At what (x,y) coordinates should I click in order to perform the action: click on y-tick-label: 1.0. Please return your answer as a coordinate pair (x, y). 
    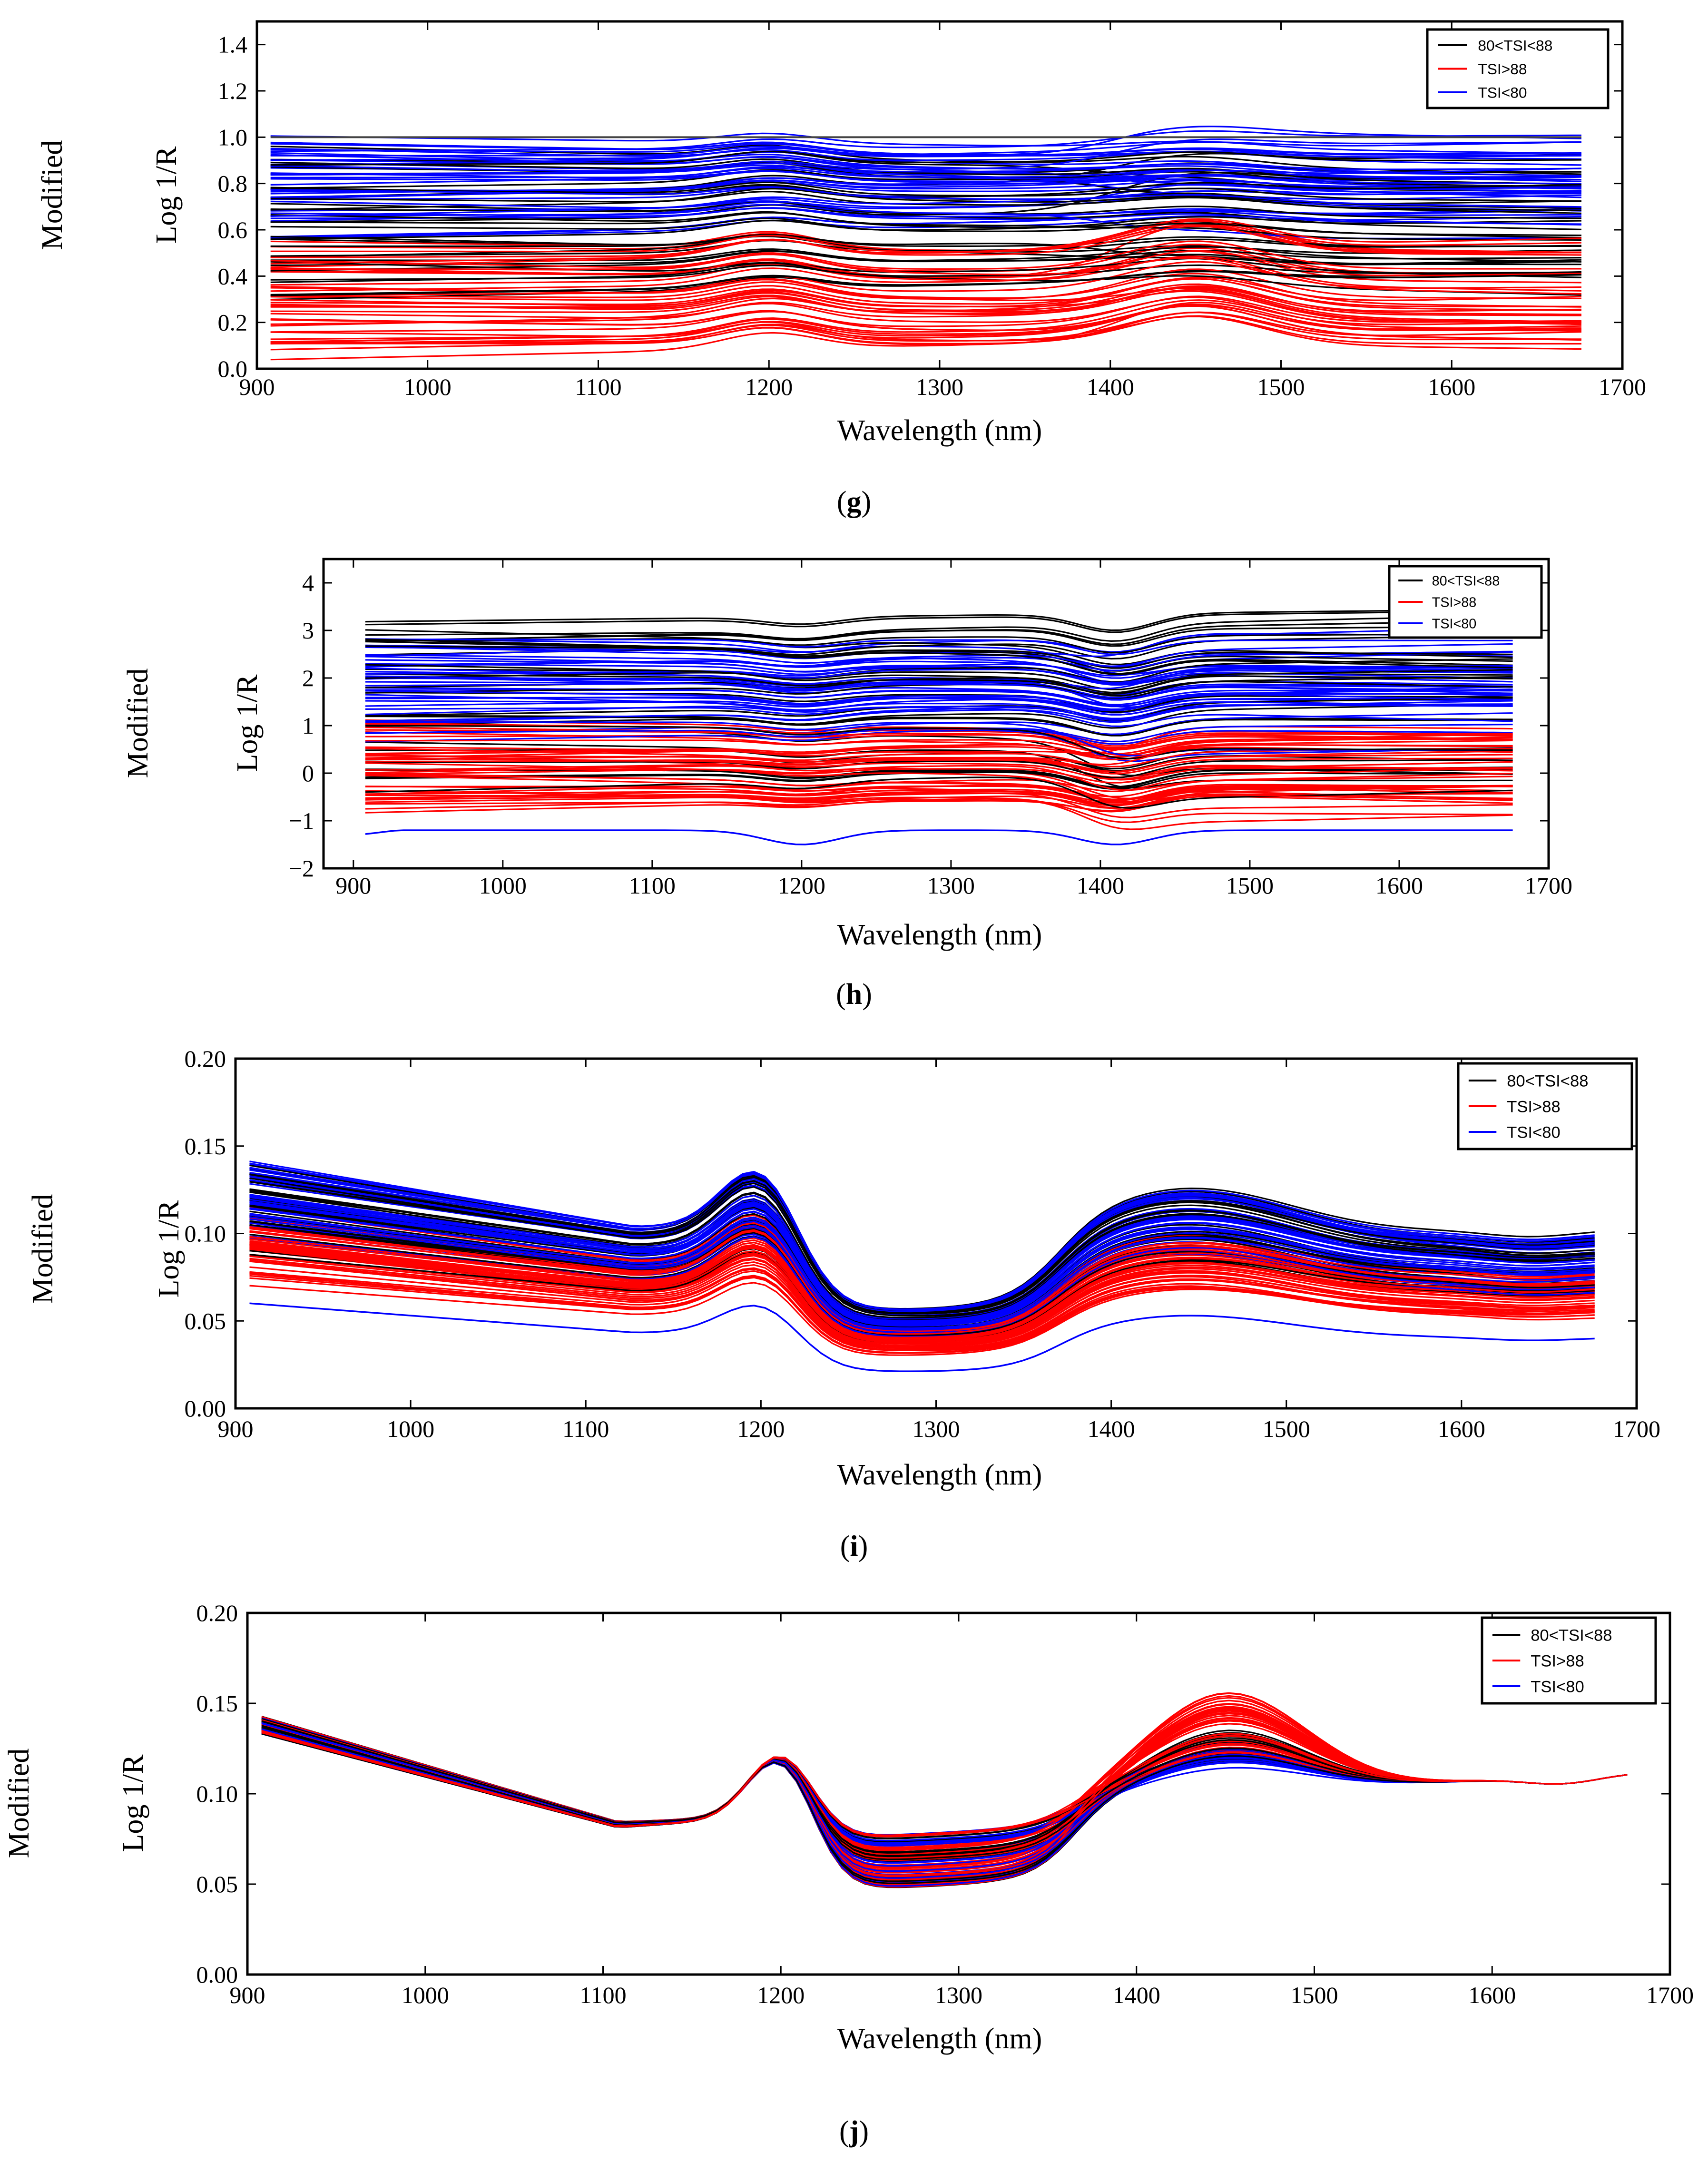
    Looking at the image, I should click on (233, 137).